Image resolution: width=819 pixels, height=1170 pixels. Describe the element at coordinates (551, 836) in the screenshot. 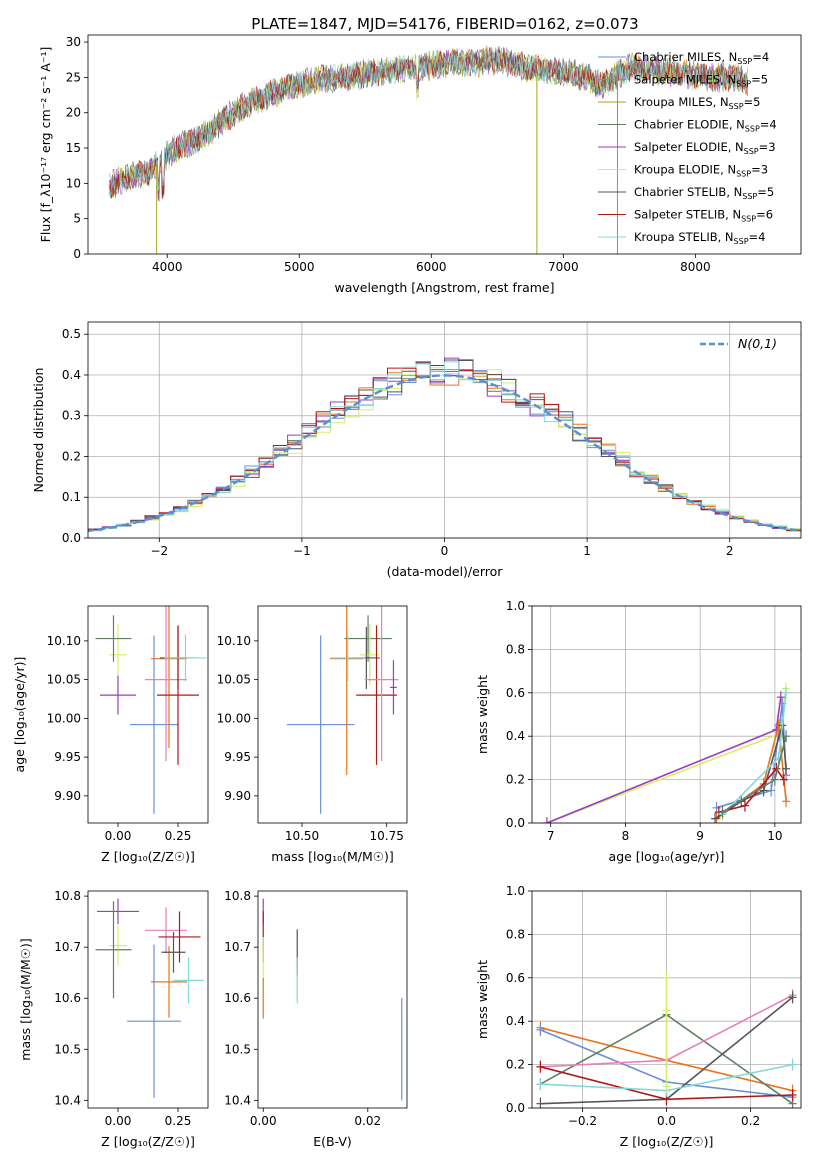

I see `x-tick-label: 7` at that location.